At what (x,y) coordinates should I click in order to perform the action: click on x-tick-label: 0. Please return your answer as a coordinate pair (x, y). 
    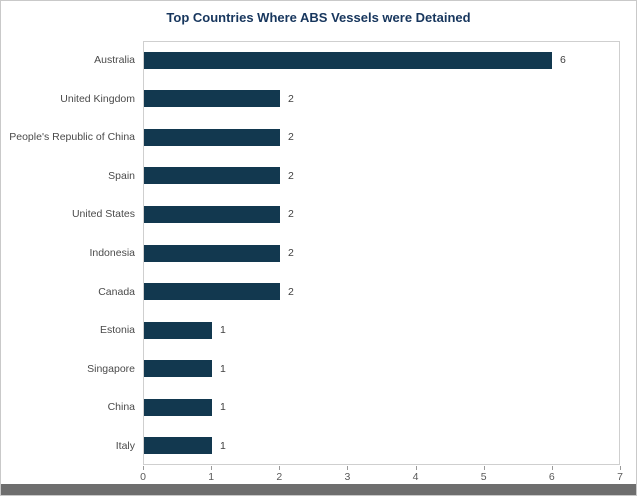
    Looking at the image, I should click on (143, 477).